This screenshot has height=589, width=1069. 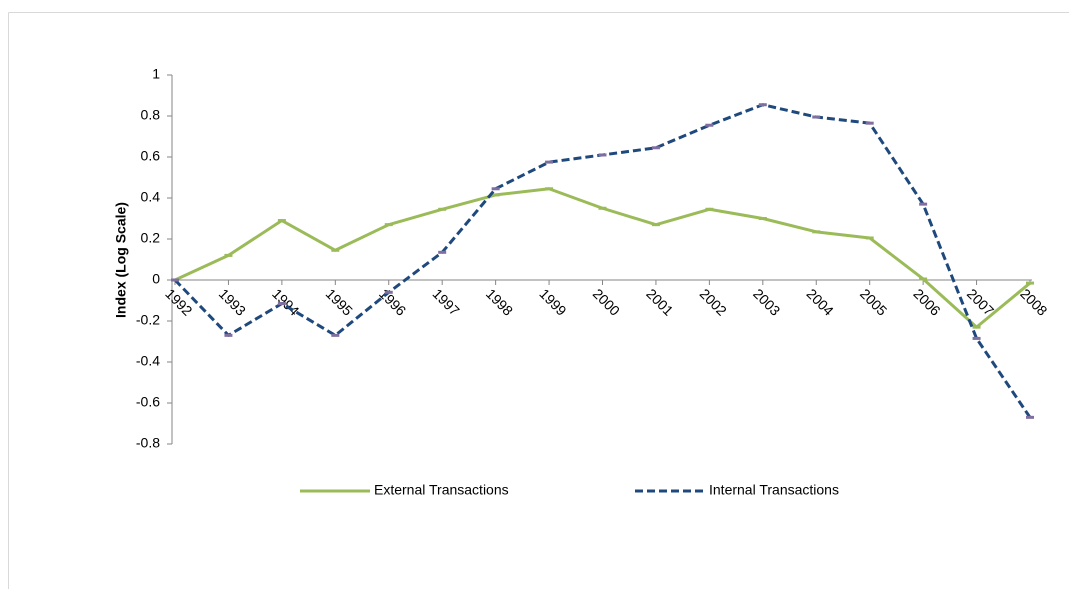 What do you see at coordinates (552, 301) in the screenshot?
I see `x-tick-label: 1999` at bounding box center [552, 301].